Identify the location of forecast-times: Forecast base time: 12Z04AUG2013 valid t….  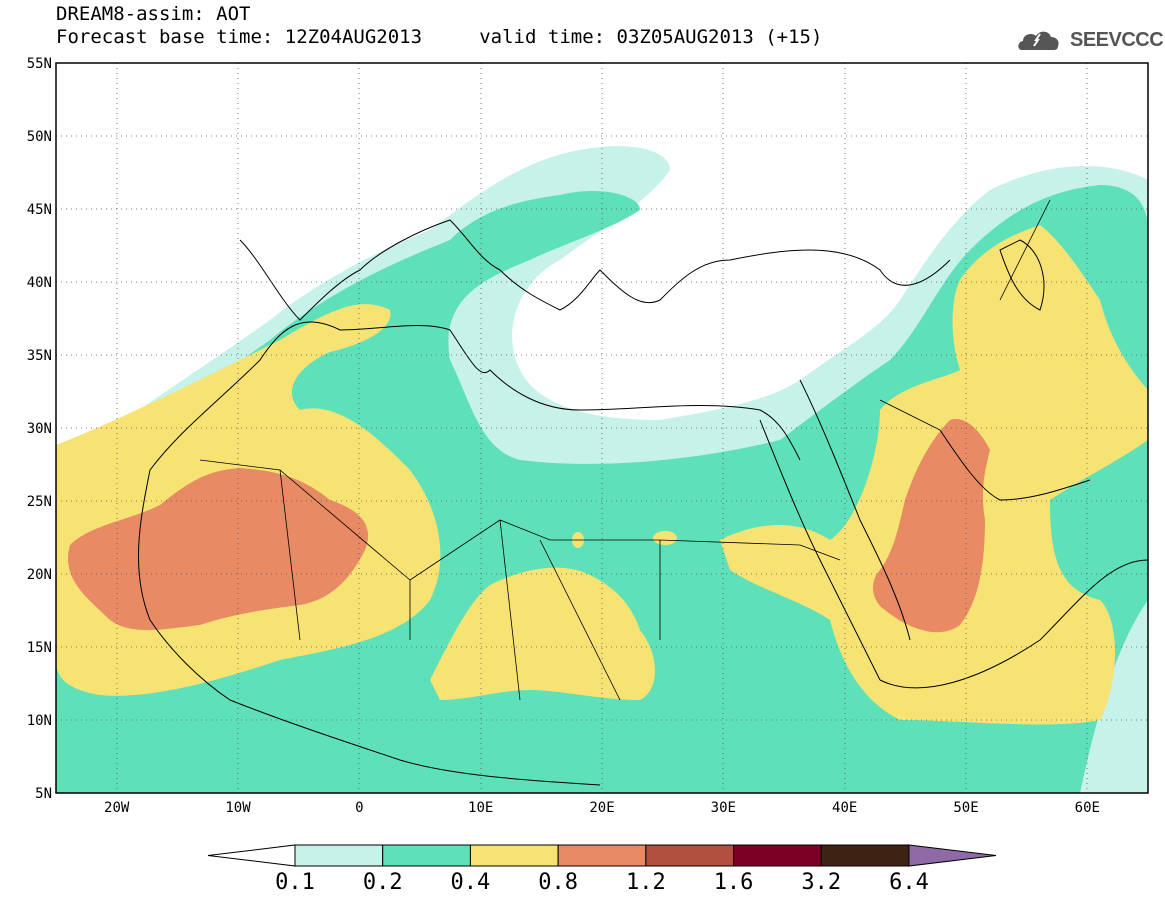
(439, 37).